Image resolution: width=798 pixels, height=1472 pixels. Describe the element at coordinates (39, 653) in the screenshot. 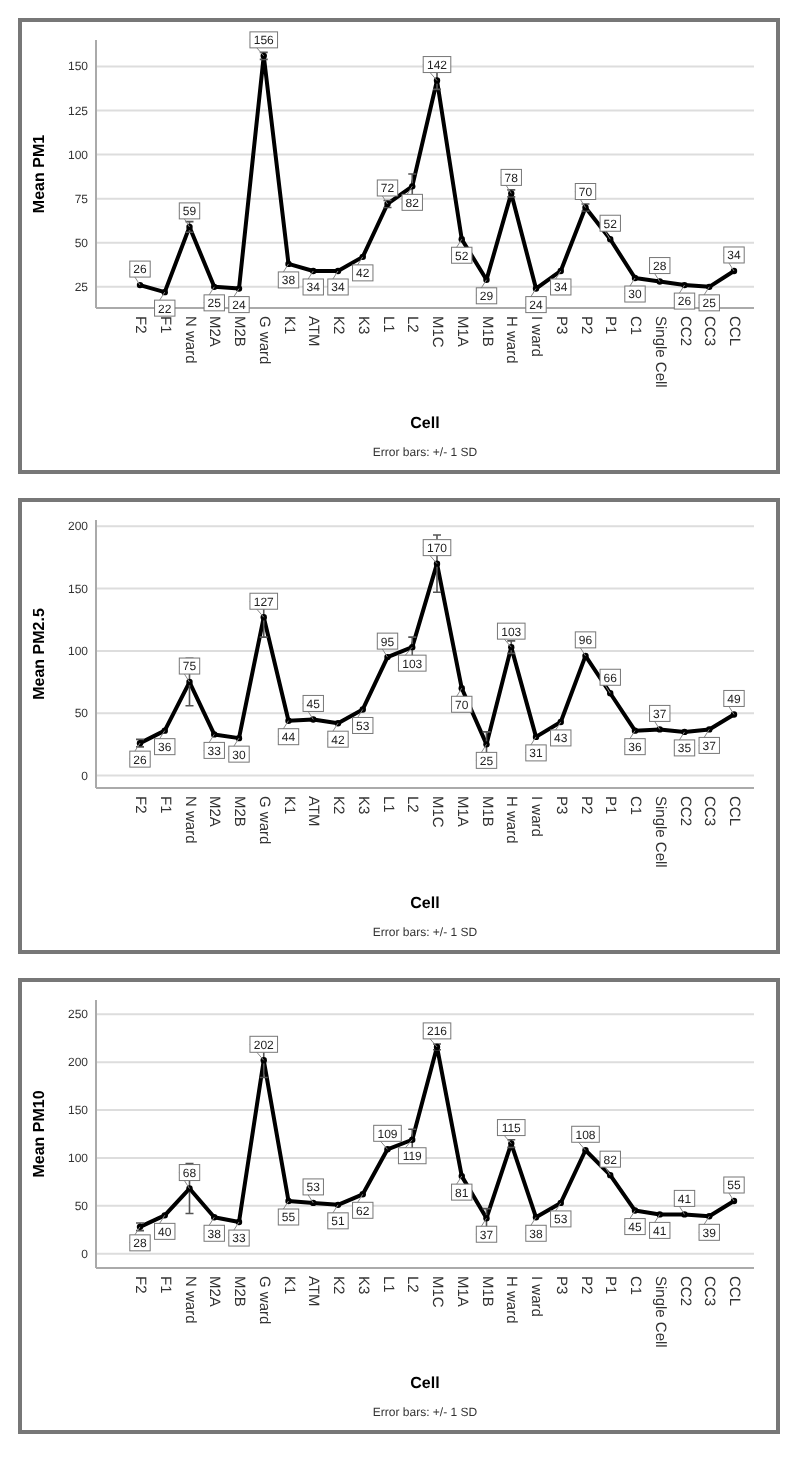

I see `y-axis-title: Mean PM2.5` at that location.